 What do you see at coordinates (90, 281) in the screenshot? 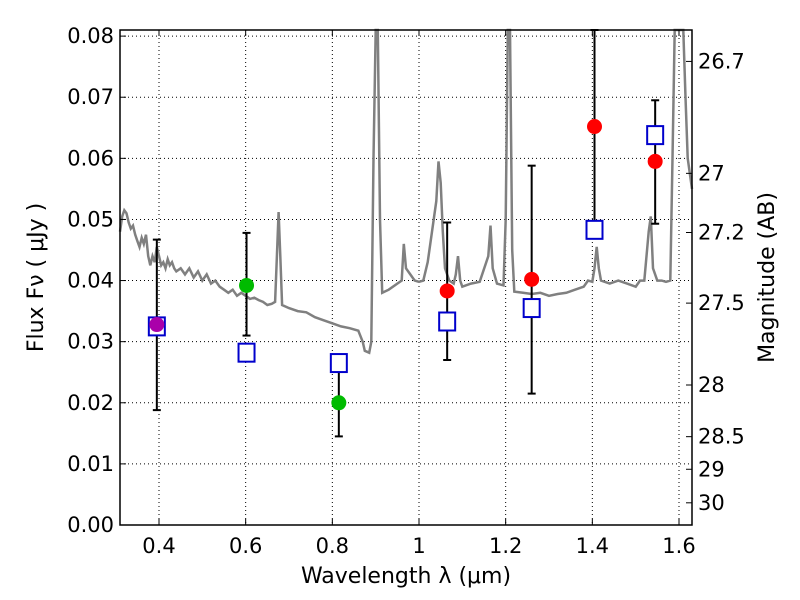
I see `y-tick-label: 0.04` at bounding box center [90, 281].